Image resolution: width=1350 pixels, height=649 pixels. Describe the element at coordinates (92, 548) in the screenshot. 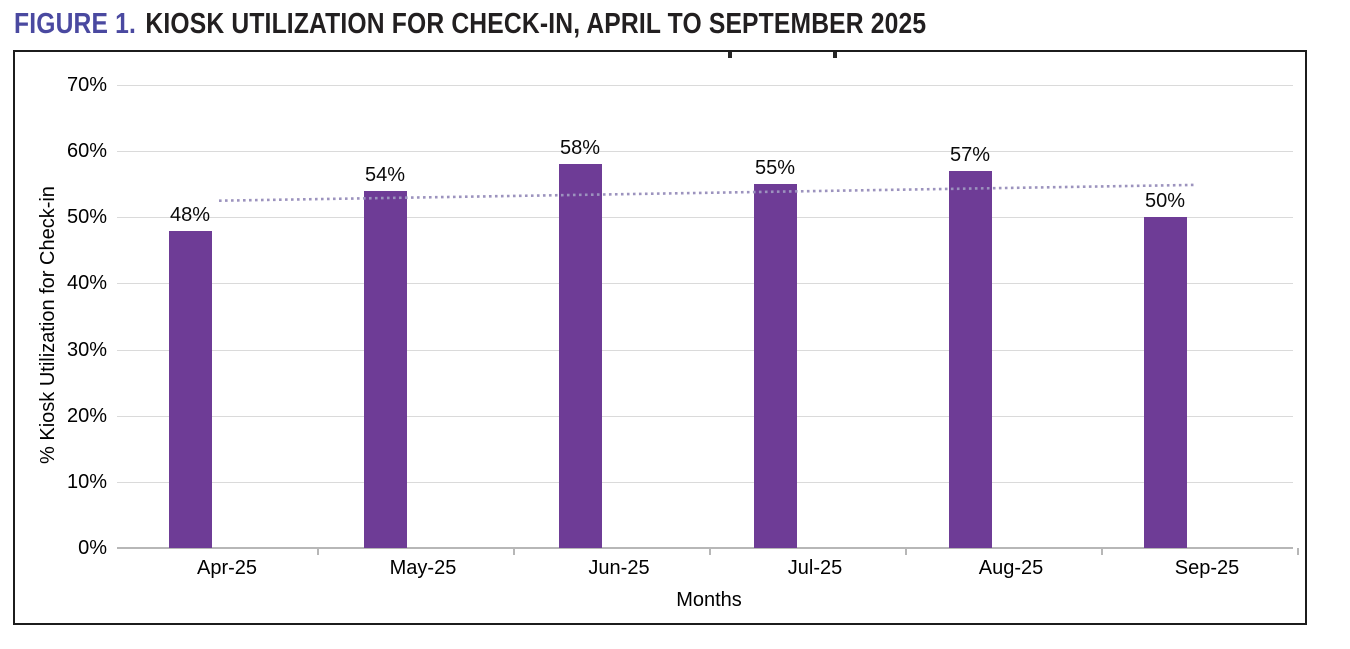

I see `y-tick-label: 0%` at that location.